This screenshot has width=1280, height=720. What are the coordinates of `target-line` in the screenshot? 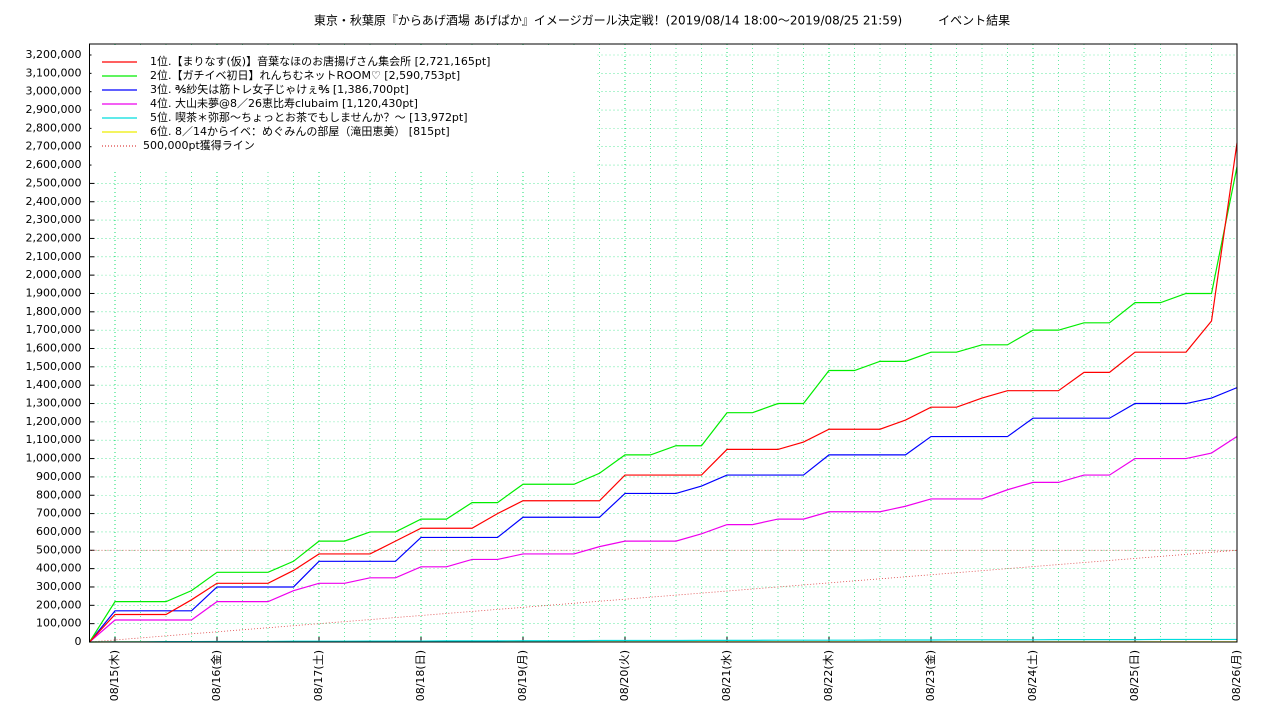 It's located at (663, 596).